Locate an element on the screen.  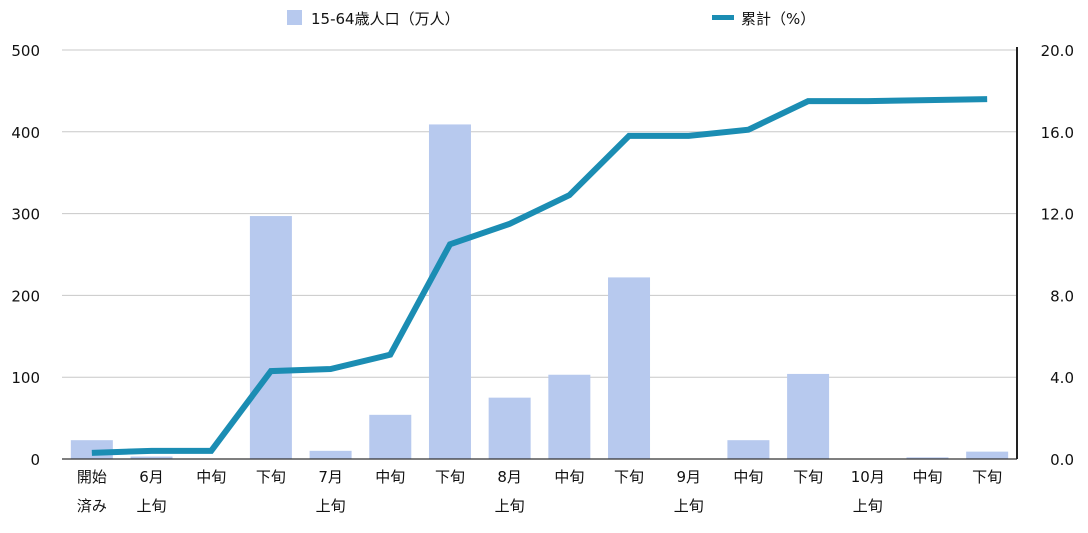
x-tick-label: 7月上旬 is located at coordinates (331, 491).